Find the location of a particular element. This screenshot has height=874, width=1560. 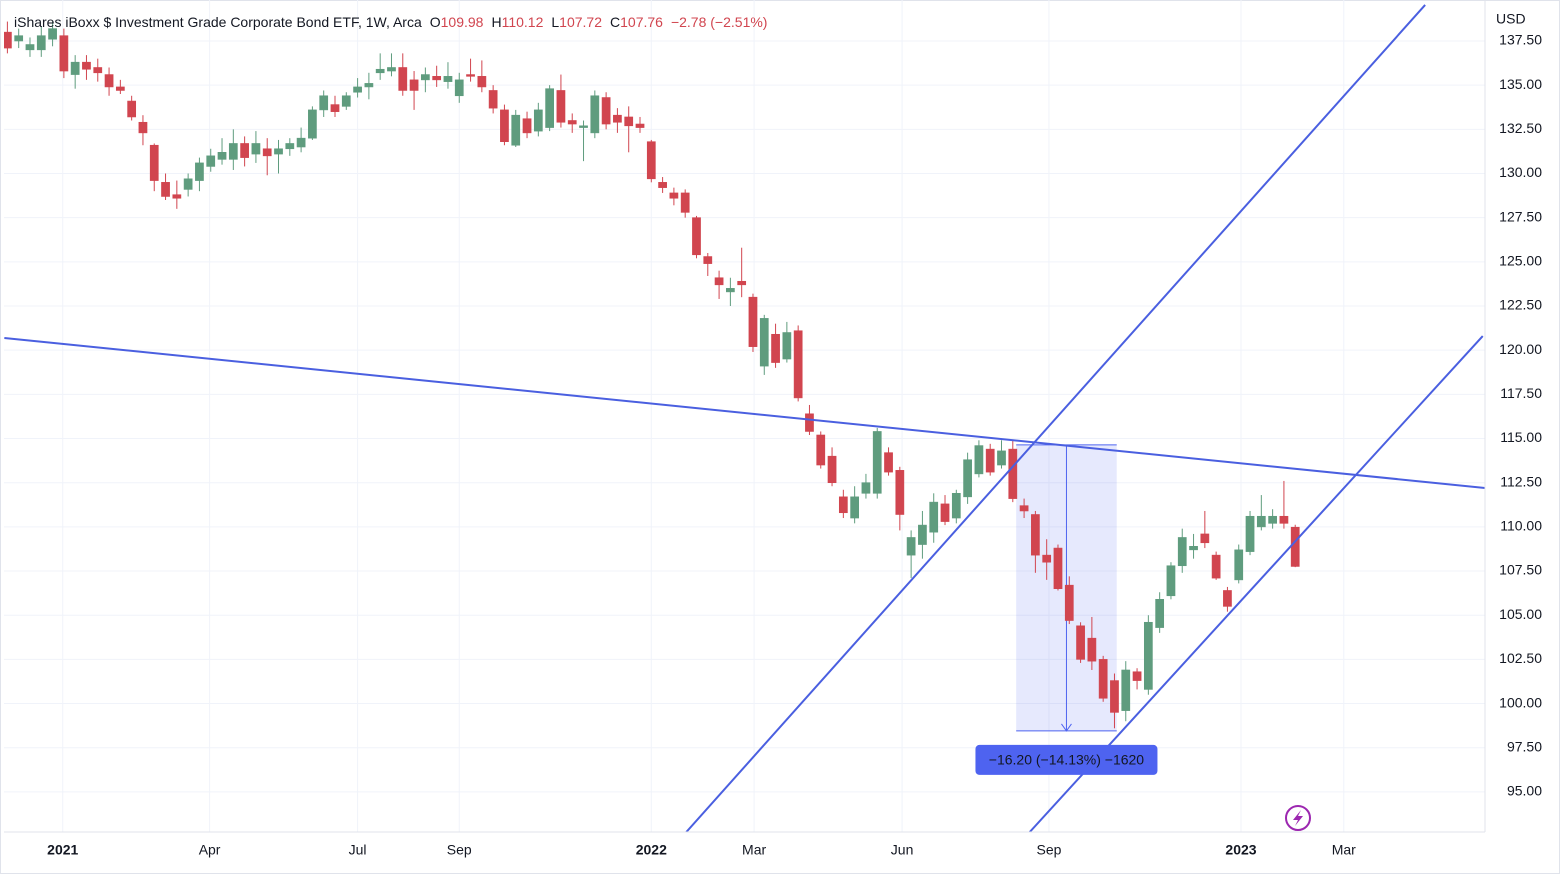

y-tick-label: 122.50 is located at coordinates (1520, 305).